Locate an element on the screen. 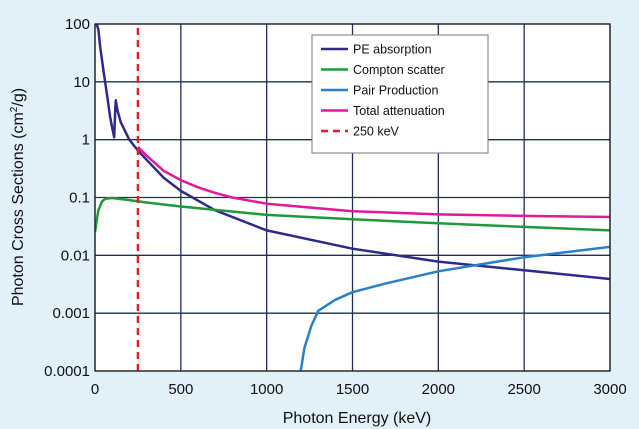  y-axis-title: Photon Cross Sections (cm2/g) is located at coordinates (18, 197).